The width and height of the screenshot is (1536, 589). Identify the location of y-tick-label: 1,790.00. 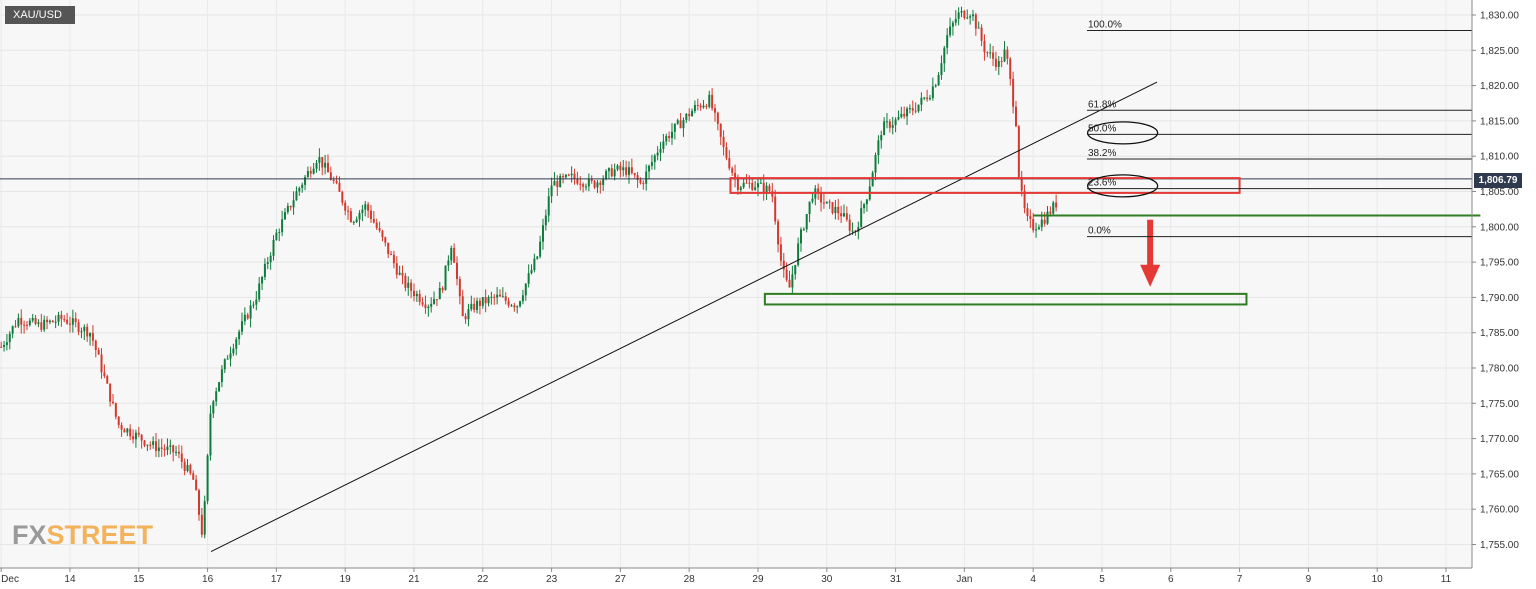
(1499, 298).